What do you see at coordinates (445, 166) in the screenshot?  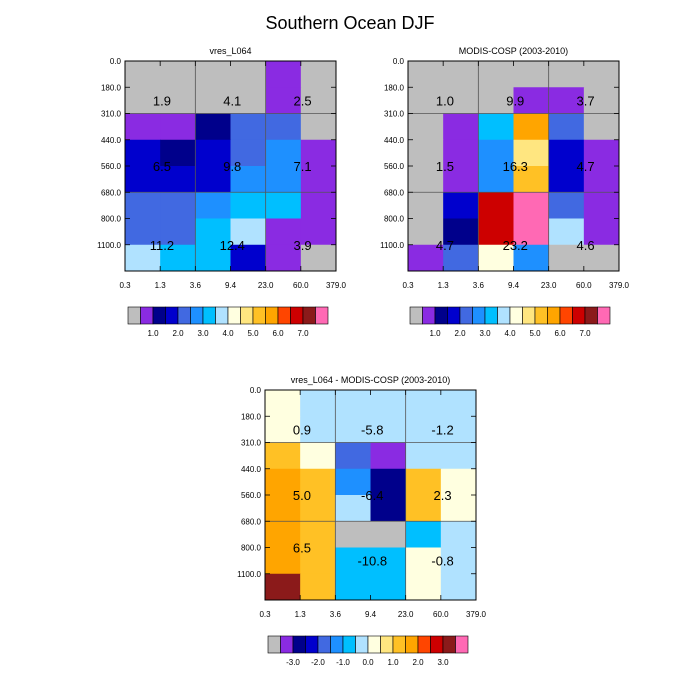 I see `cell-value-label: 1.5` at bounding box center [445, 166].